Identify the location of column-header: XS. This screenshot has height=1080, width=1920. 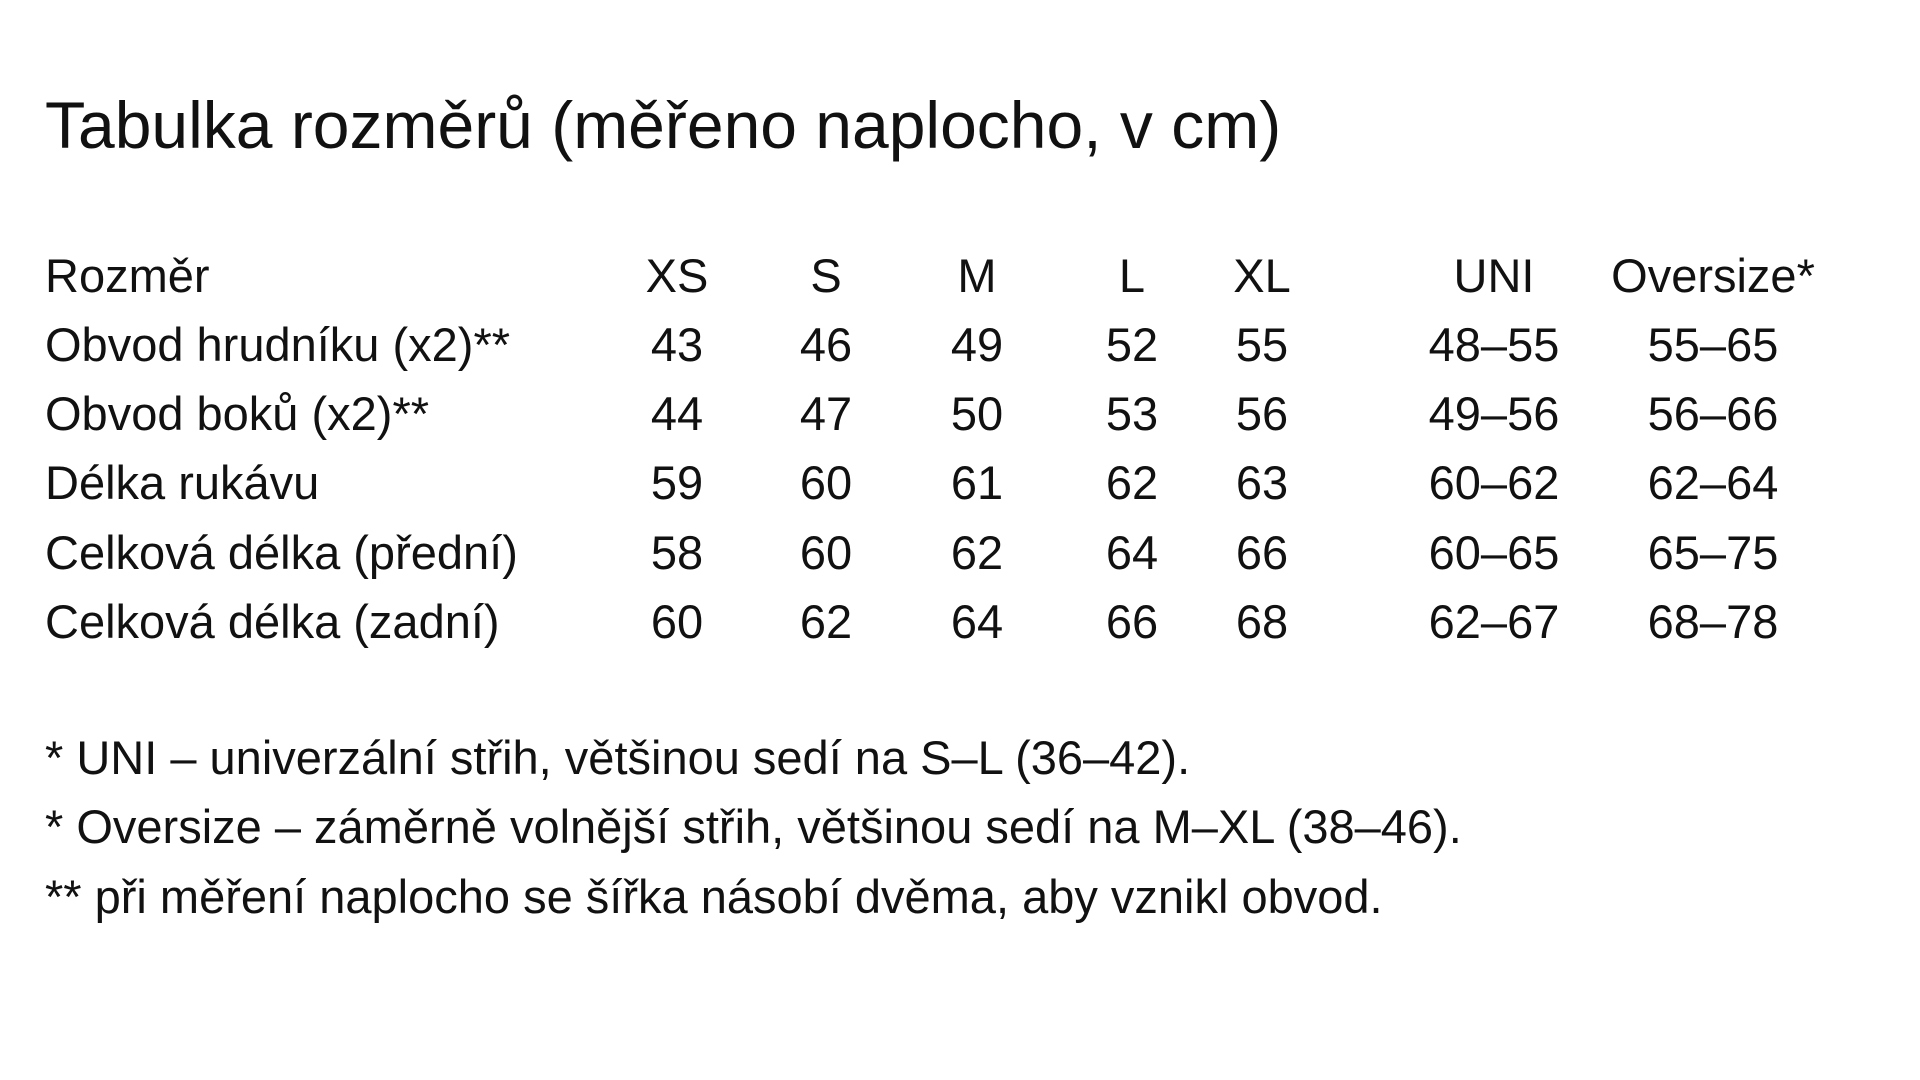
(677, 275).